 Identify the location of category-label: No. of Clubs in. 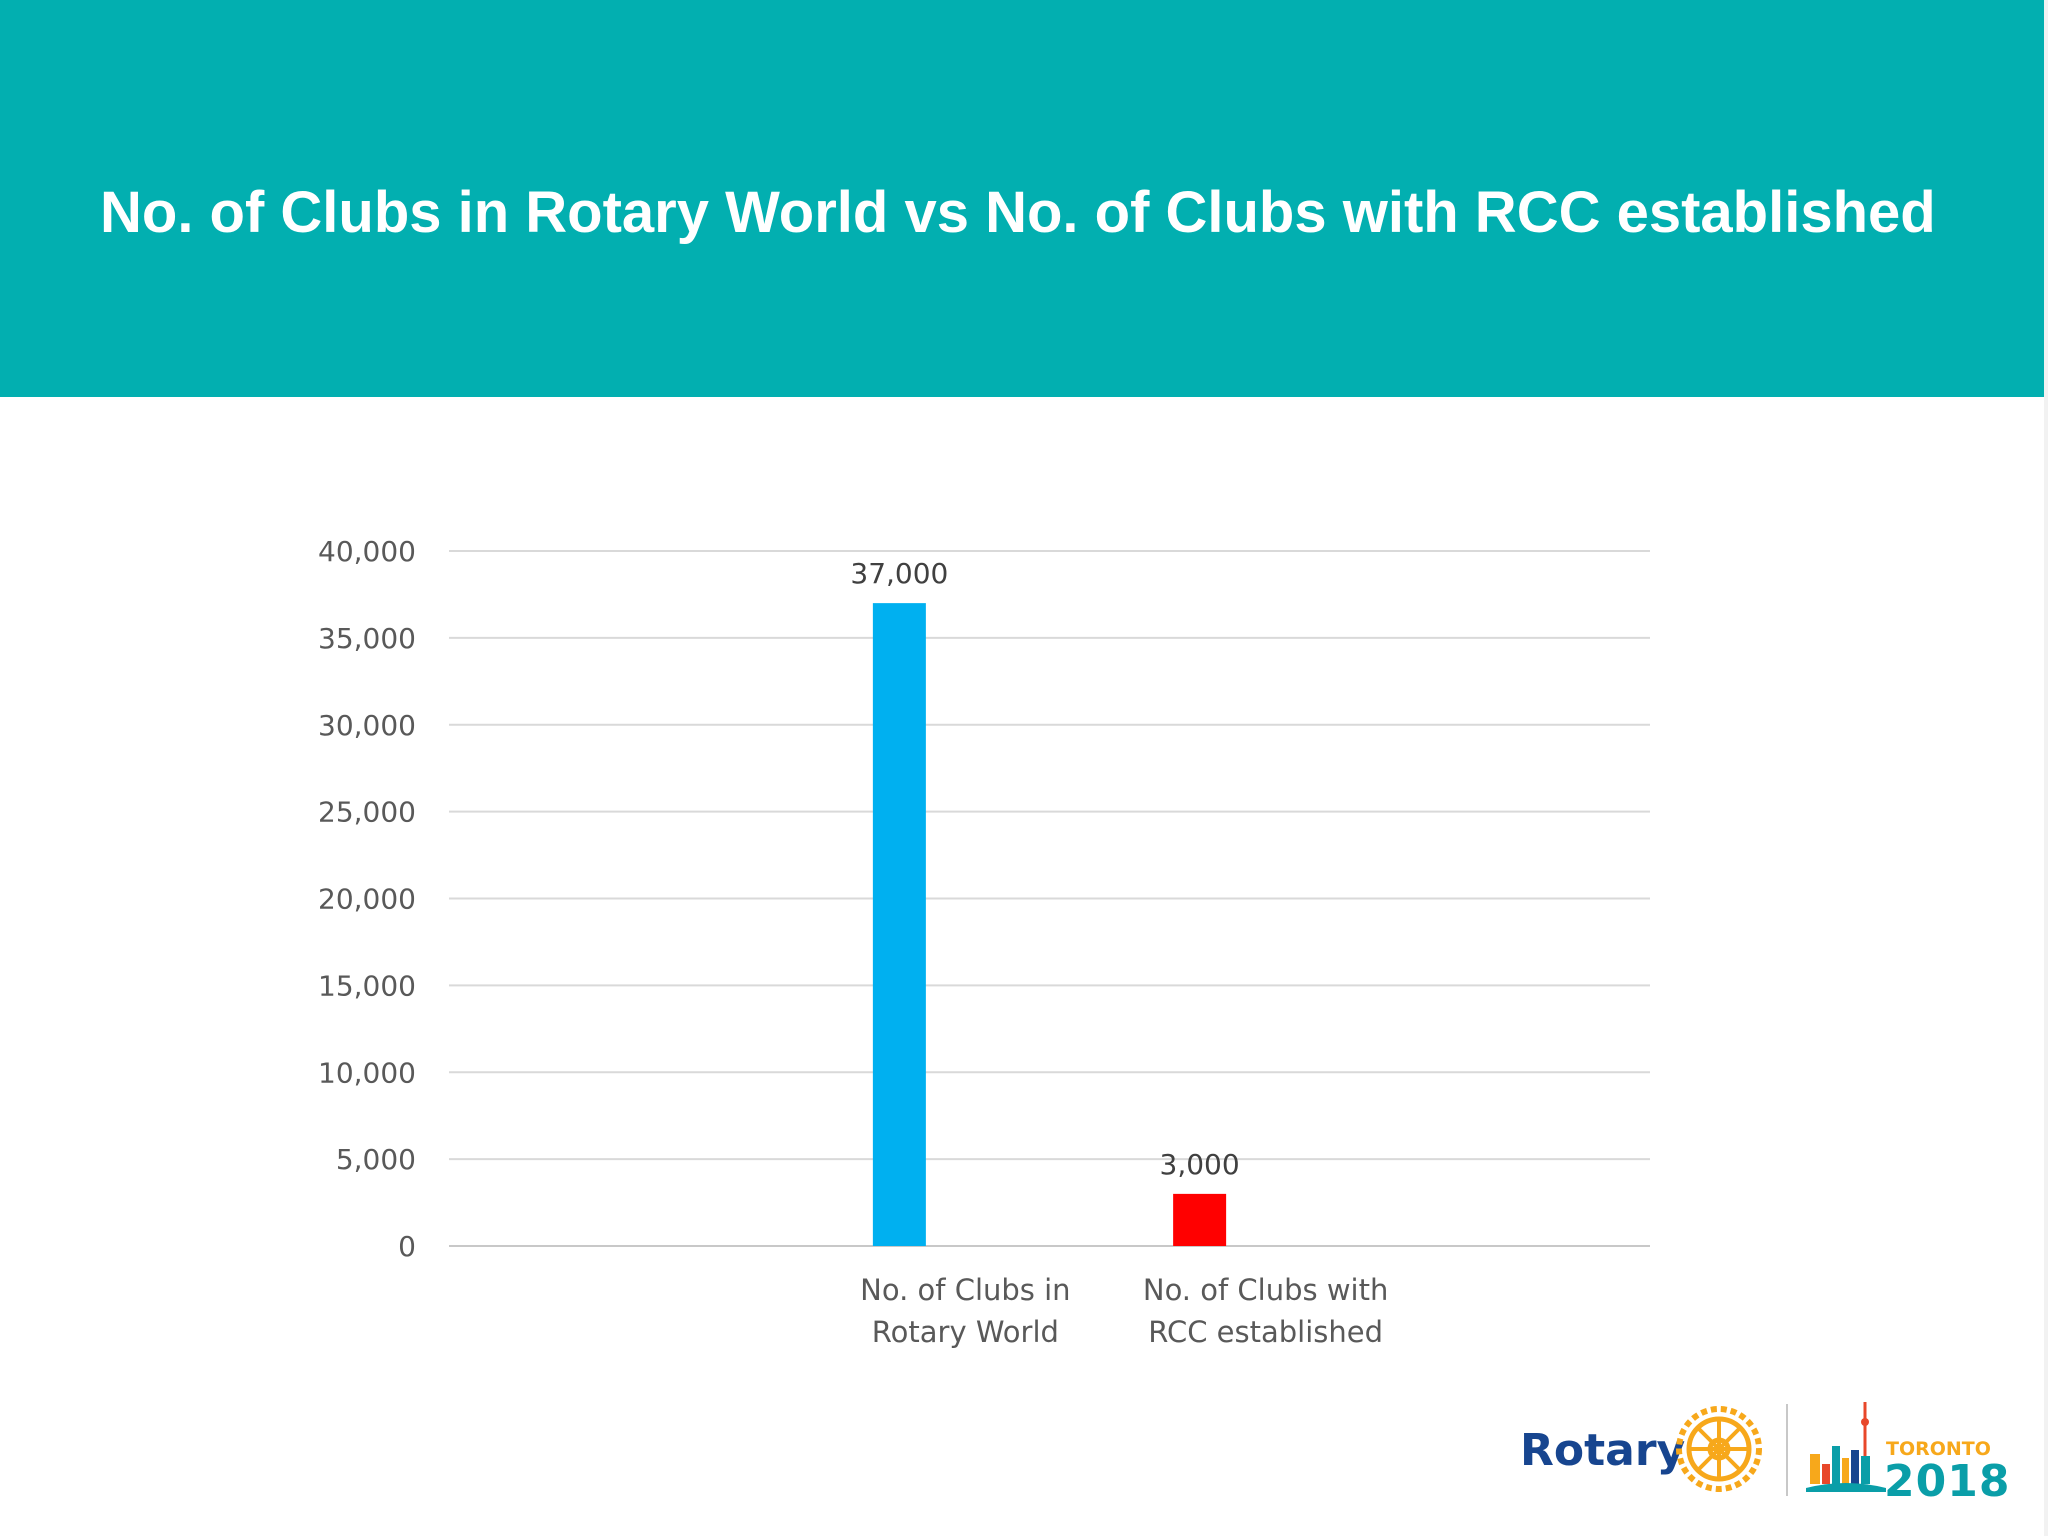
(965, 1290).